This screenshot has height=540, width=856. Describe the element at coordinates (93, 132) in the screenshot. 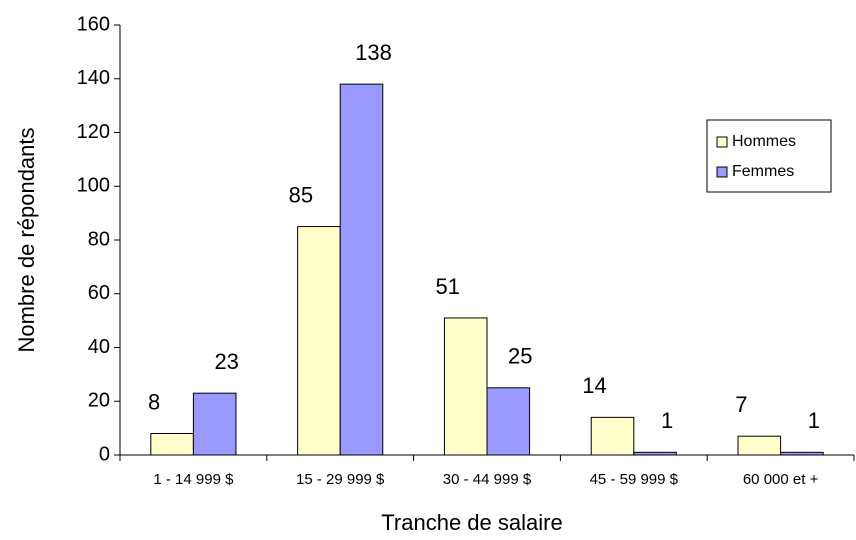

I see `y-tick-label: 120` at that location.